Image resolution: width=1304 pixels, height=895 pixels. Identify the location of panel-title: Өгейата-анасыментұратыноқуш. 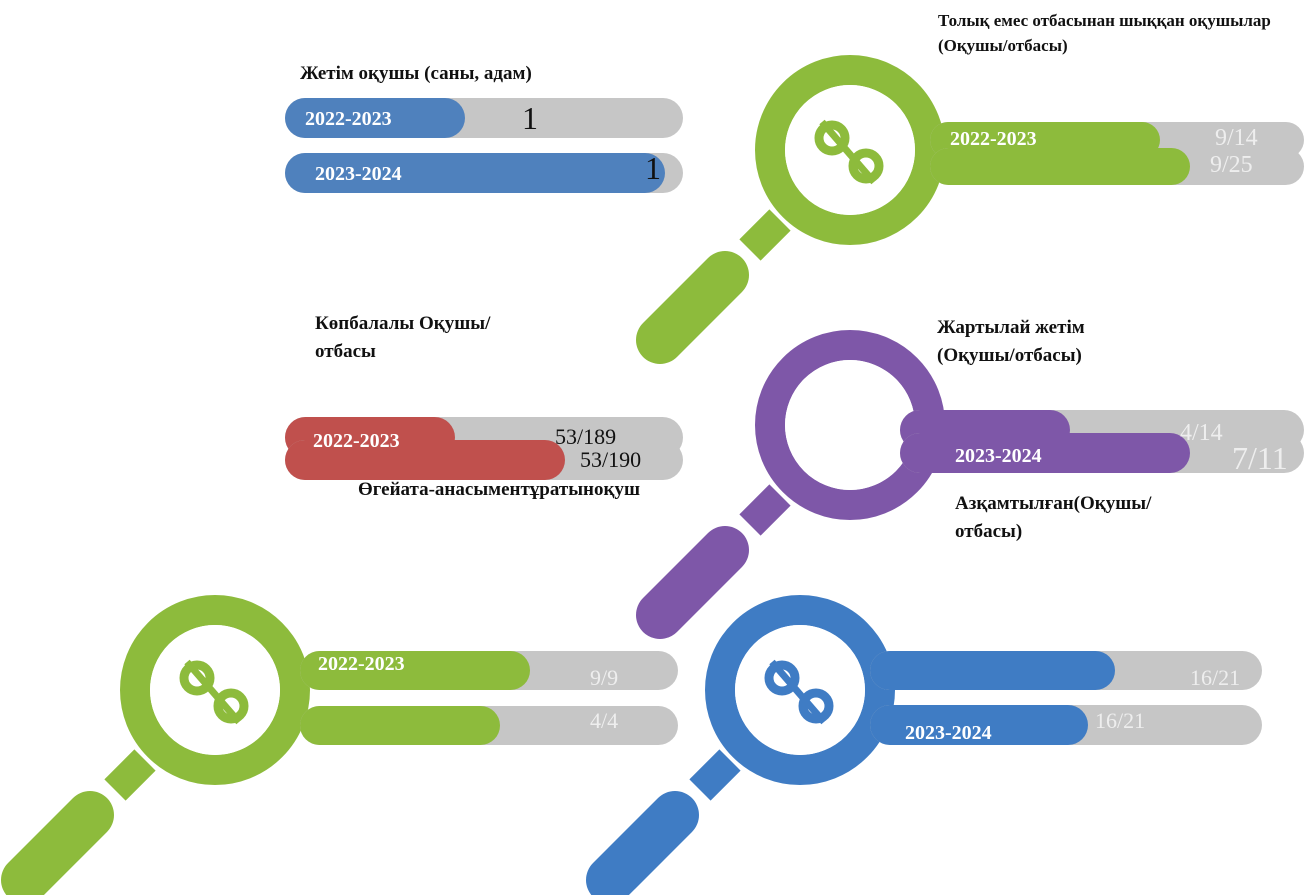
(499, 489).